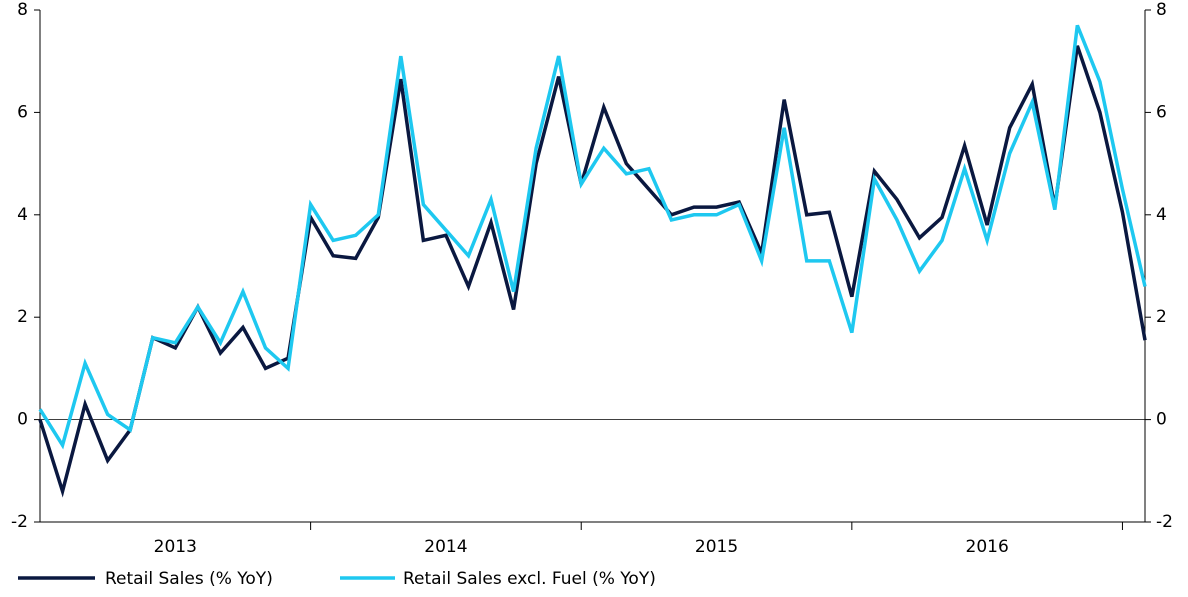 The image size is (1188, 597). I want to click on x-tick-label: 2013, so click(175, 547).